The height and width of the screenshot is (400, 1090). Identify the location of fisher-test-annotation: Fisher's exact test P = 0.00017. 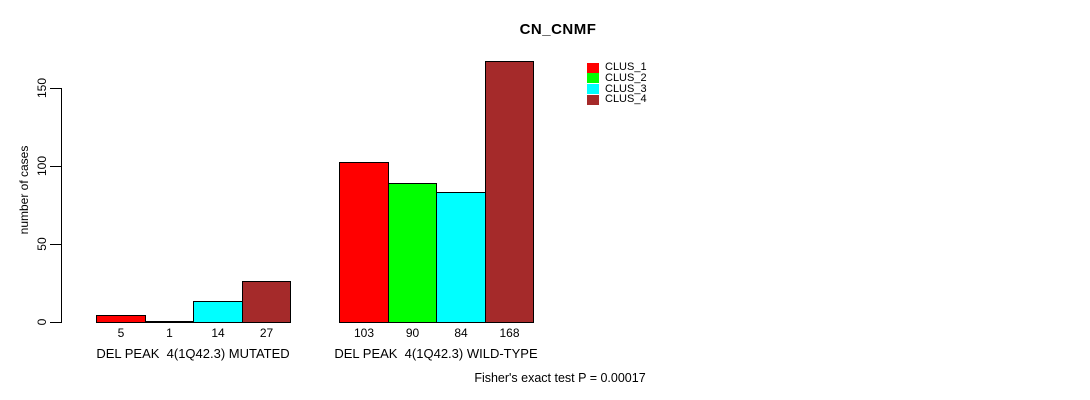
(560, 378).